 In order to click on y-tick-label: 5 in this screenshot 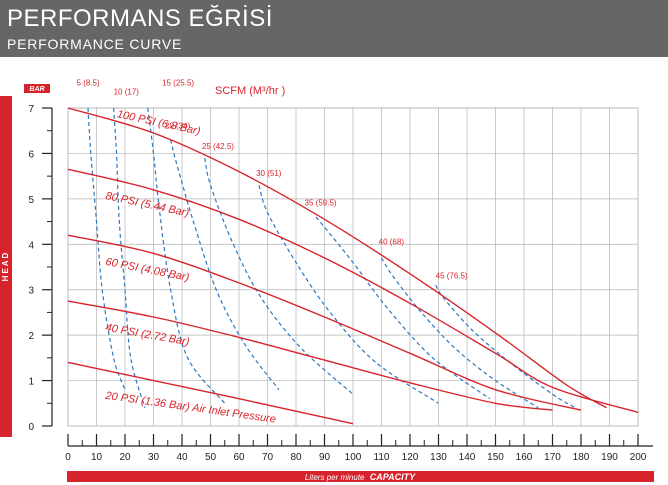, I will do `click(31, 200)`.